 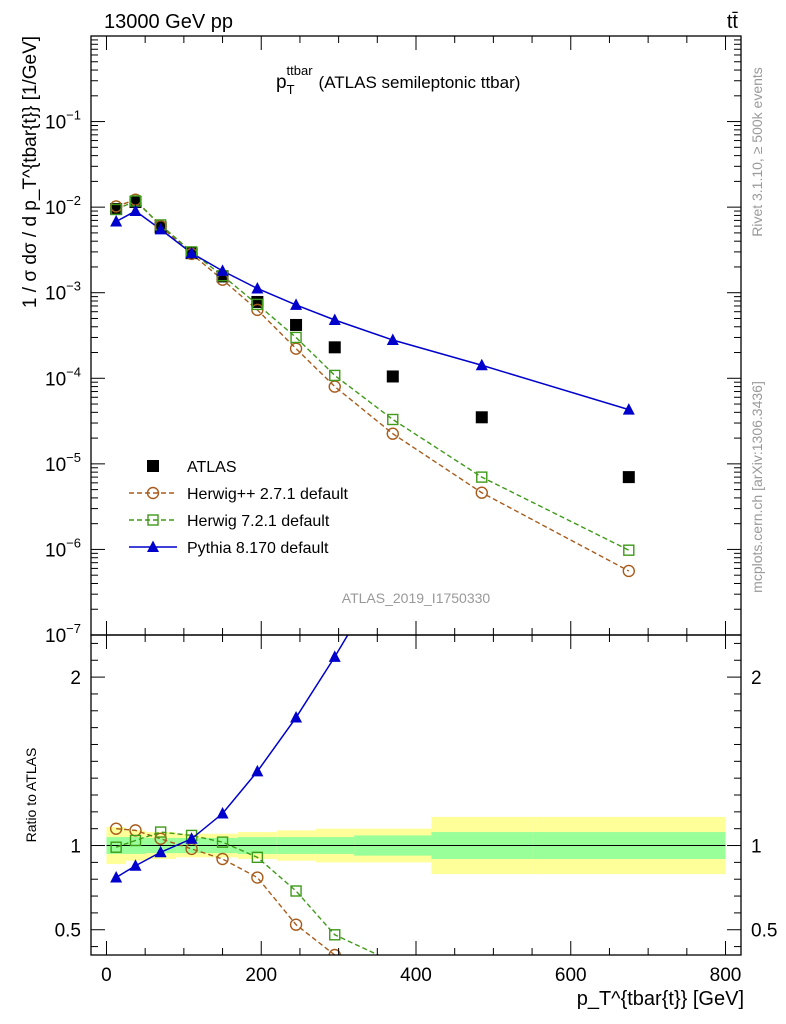 What do you see at coordinates (416, 598) in the screenshot?
I see `analysis-tag: ATLAS_2019_I1750330` at bounding box center [416, 598].